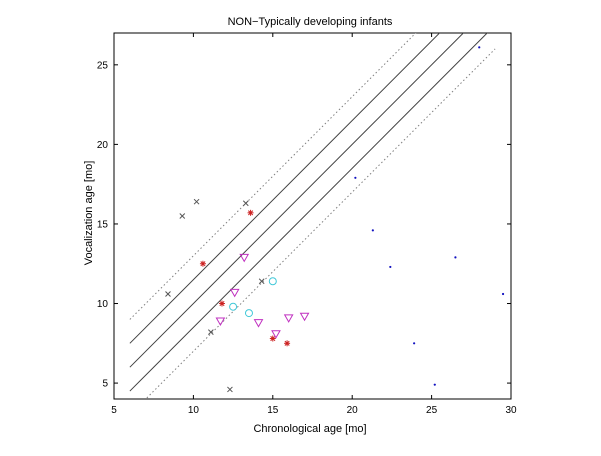 The height and width of the screenshot is (456, 601). I want to click on y-tick-label: 10, so click(103, 304).